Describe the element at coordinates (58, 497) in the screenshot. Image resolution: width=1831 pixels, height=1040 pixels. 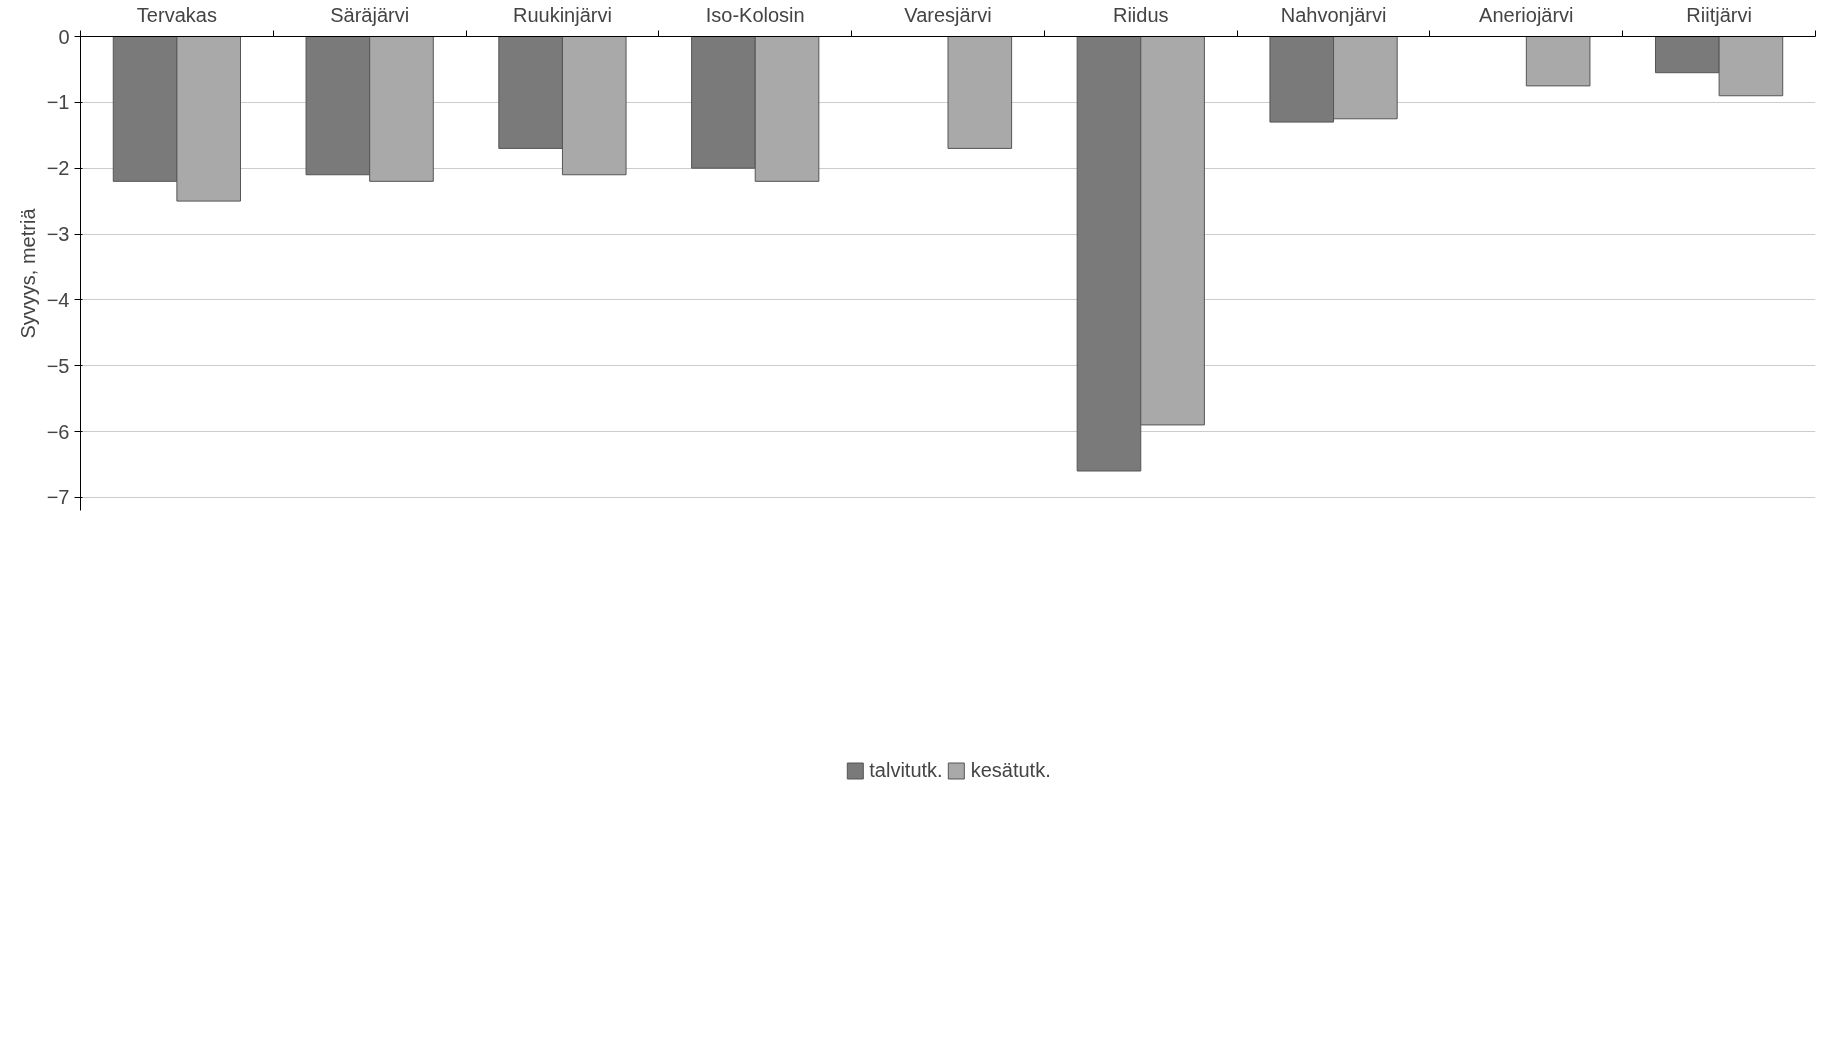
I see `y-tick-label: −7` at that location.